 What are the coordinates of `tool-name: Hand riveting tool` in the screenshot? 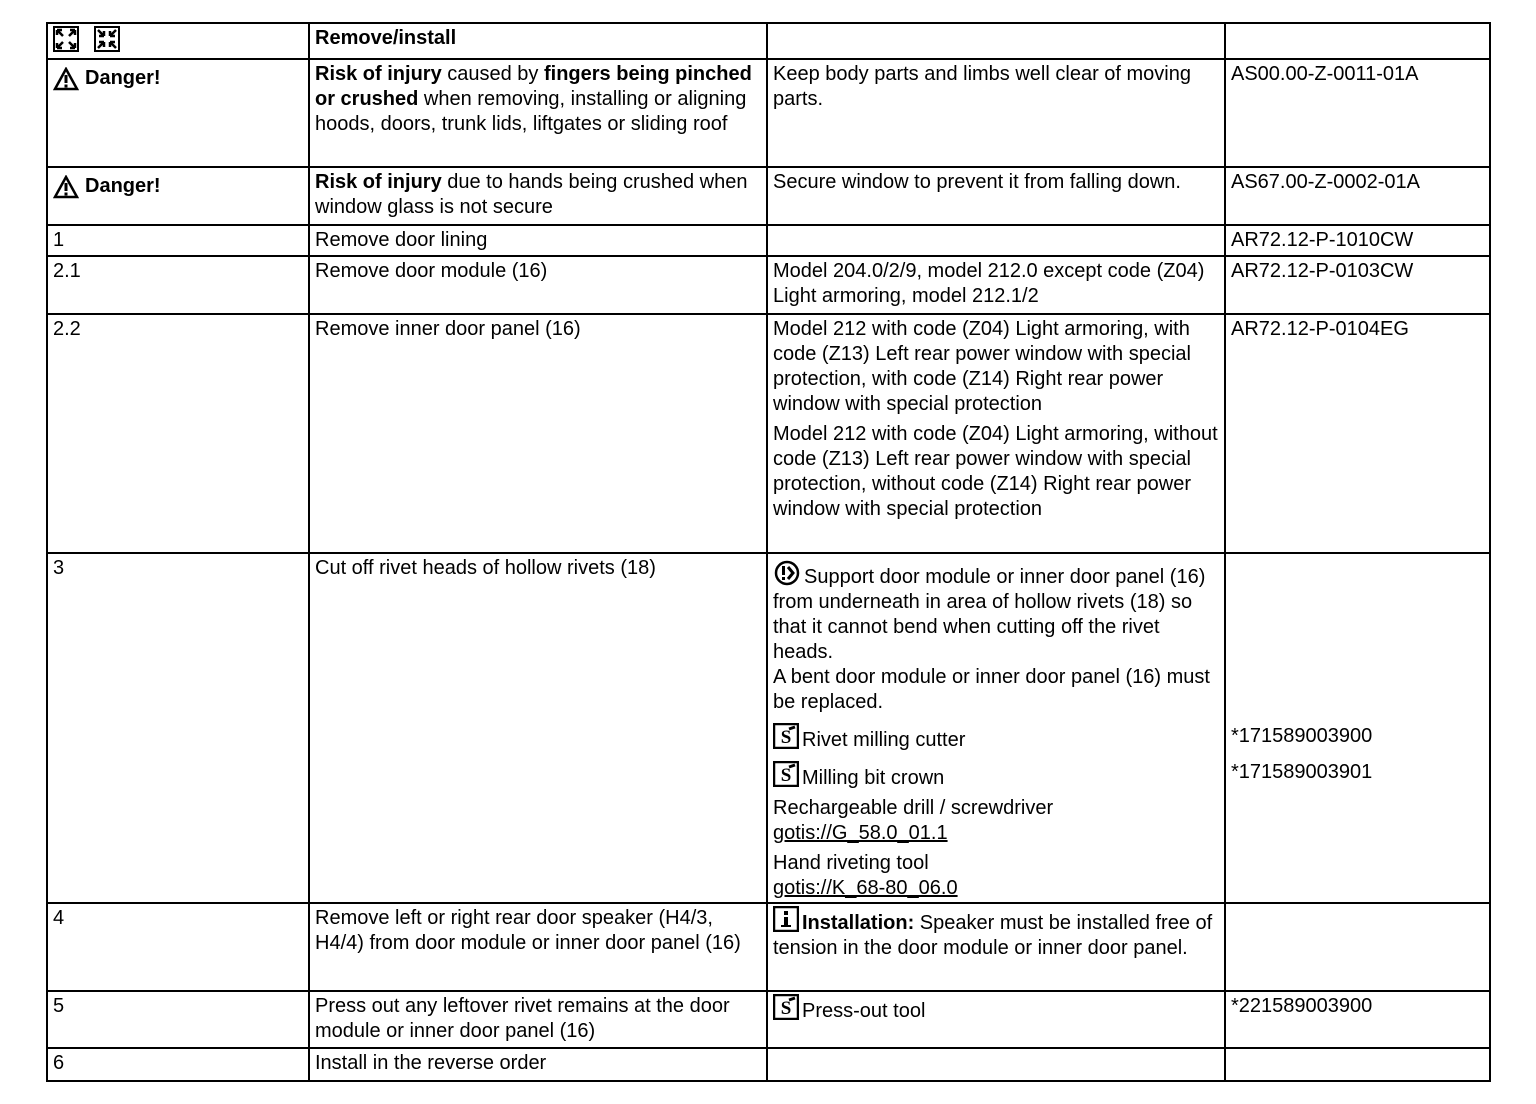 It's located at (851, 863).